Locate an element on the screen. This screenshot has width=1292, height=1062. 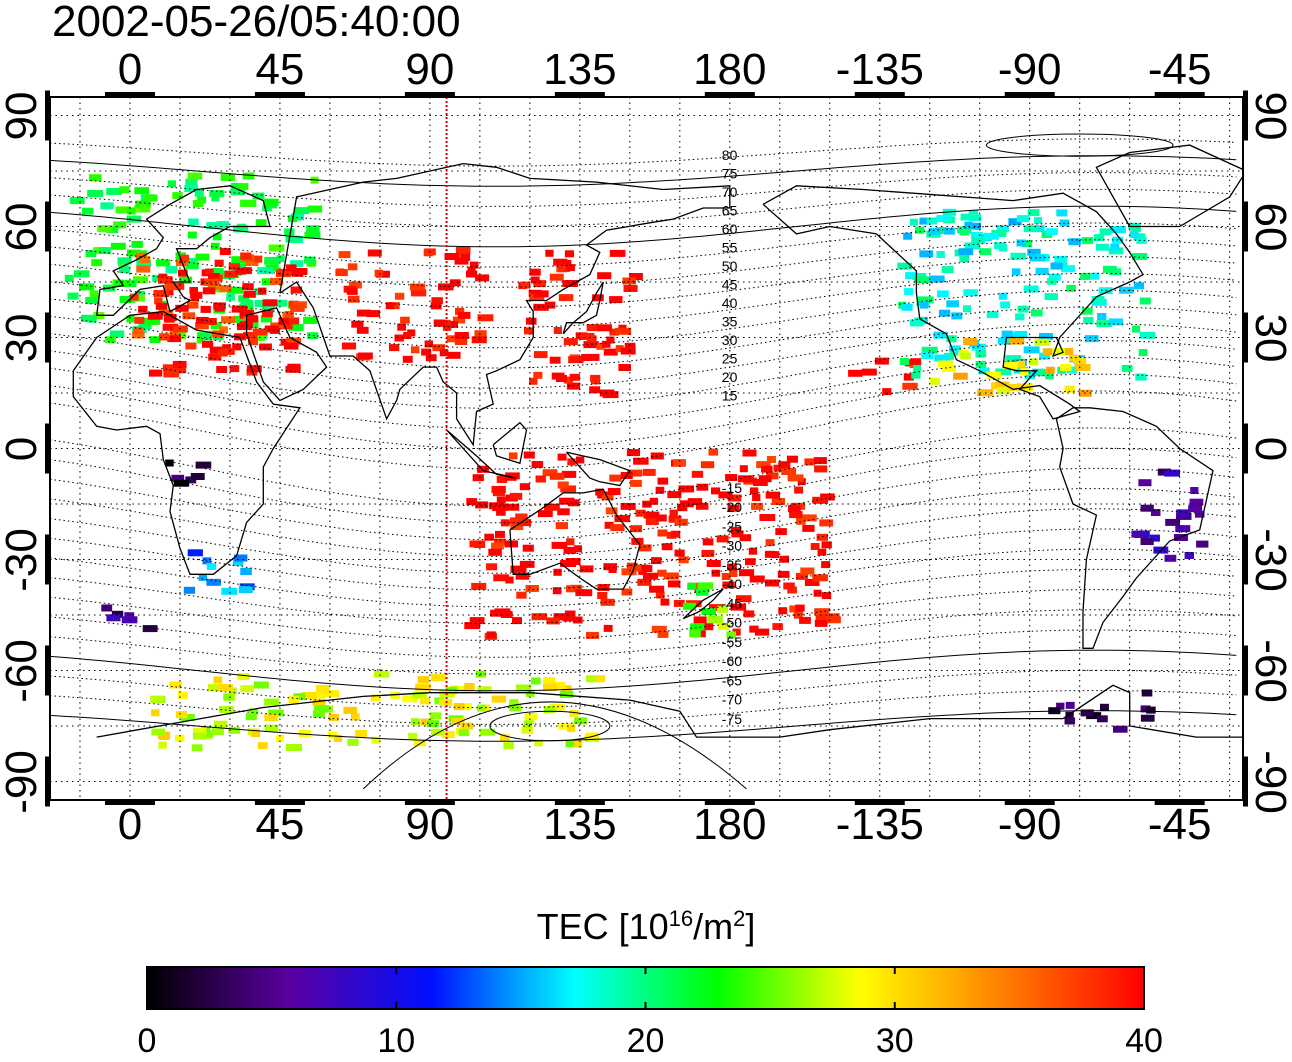
colorbar-title-exponent: 16 is located at coordinates (681, 918).